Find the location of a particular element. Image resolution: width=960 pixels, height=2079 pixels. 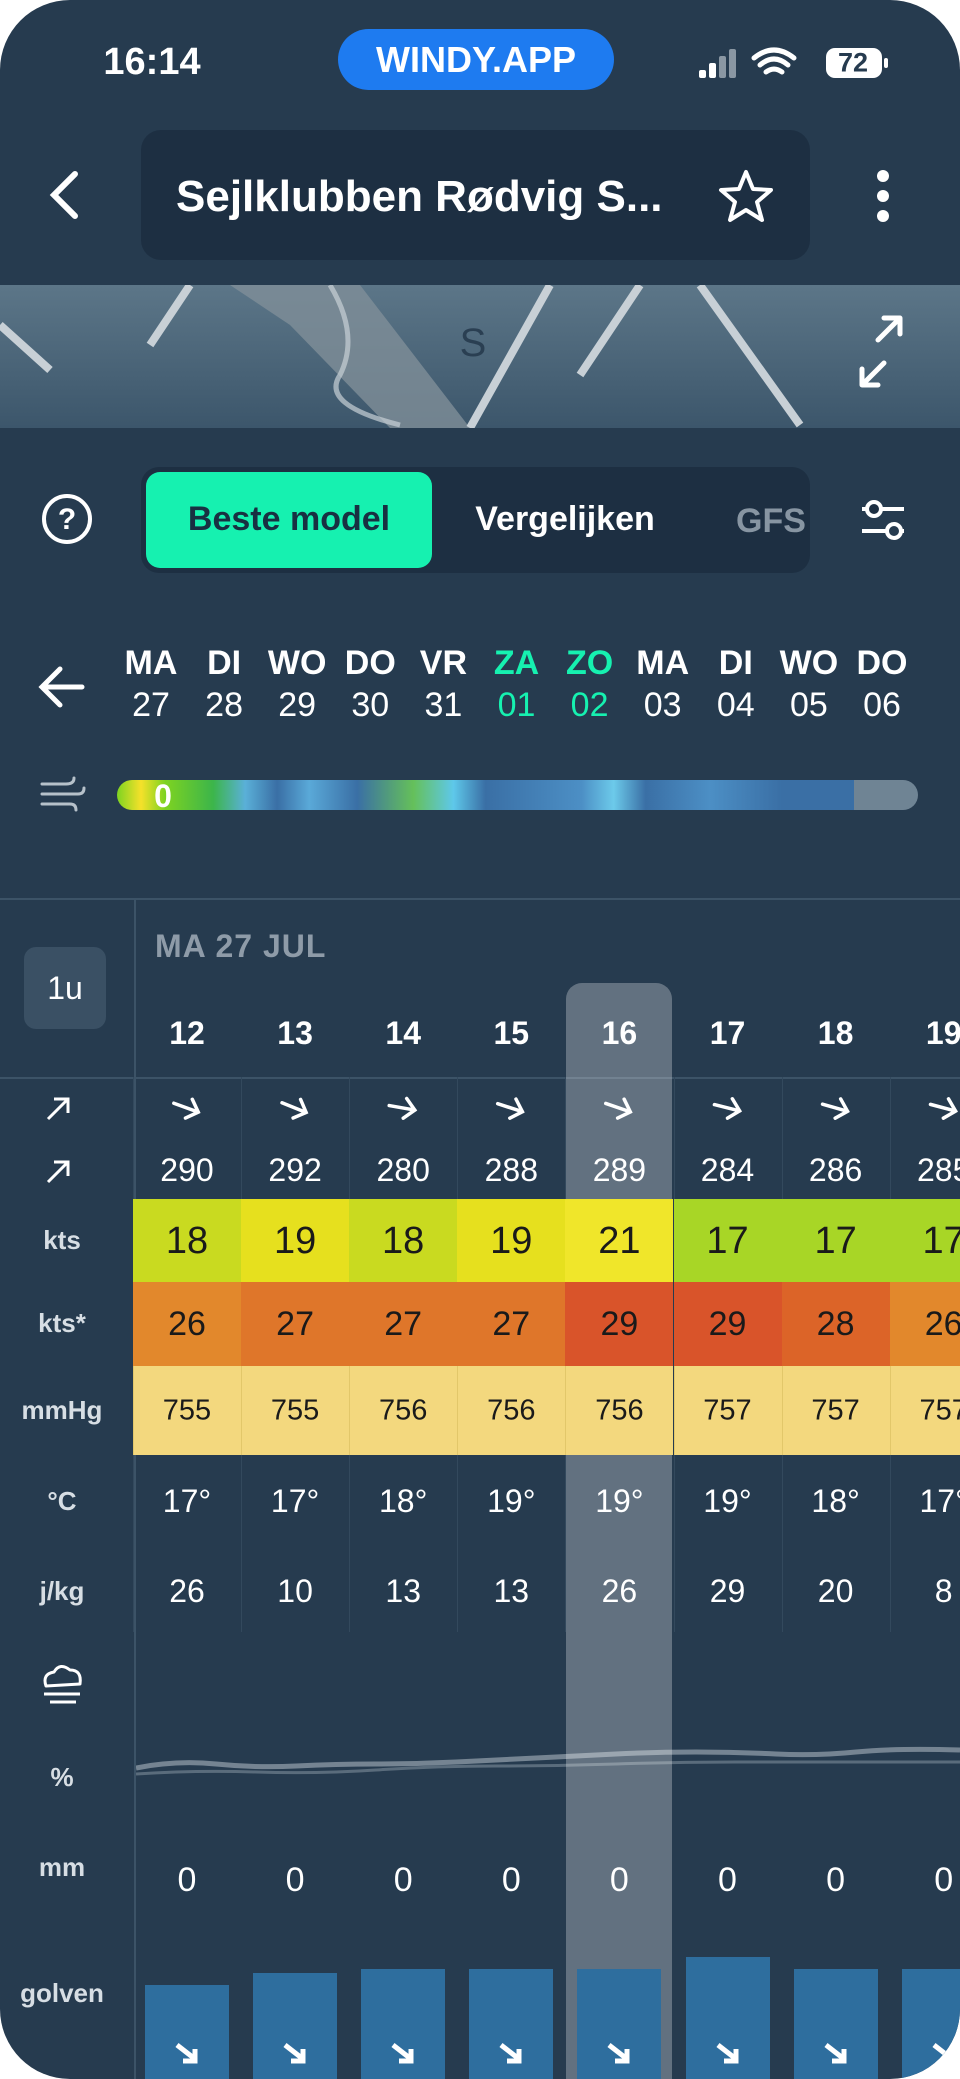

hour: 19 is located at coordinates (942, 1033).